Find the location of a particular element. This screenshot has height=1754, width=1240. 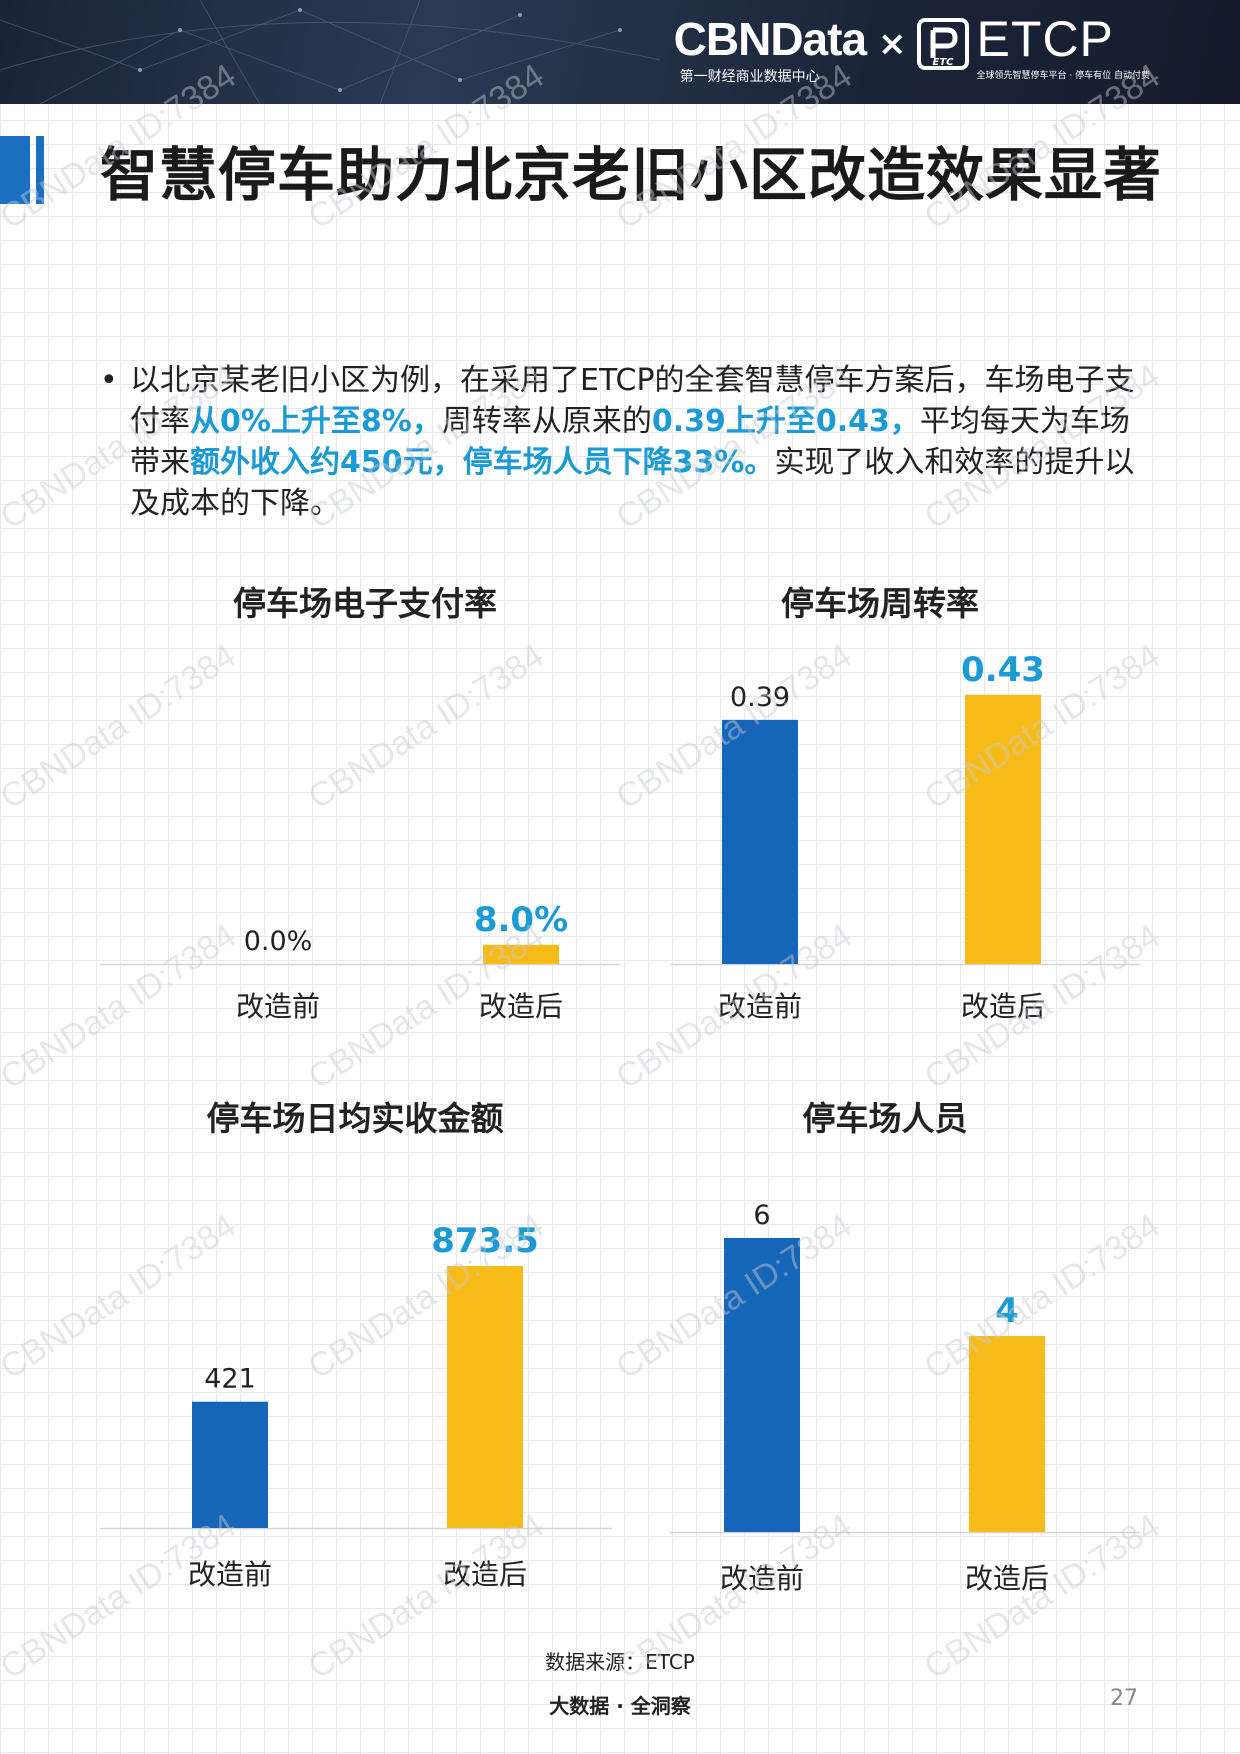

data-label-before: 6 is located at coordinates (761, 1215).